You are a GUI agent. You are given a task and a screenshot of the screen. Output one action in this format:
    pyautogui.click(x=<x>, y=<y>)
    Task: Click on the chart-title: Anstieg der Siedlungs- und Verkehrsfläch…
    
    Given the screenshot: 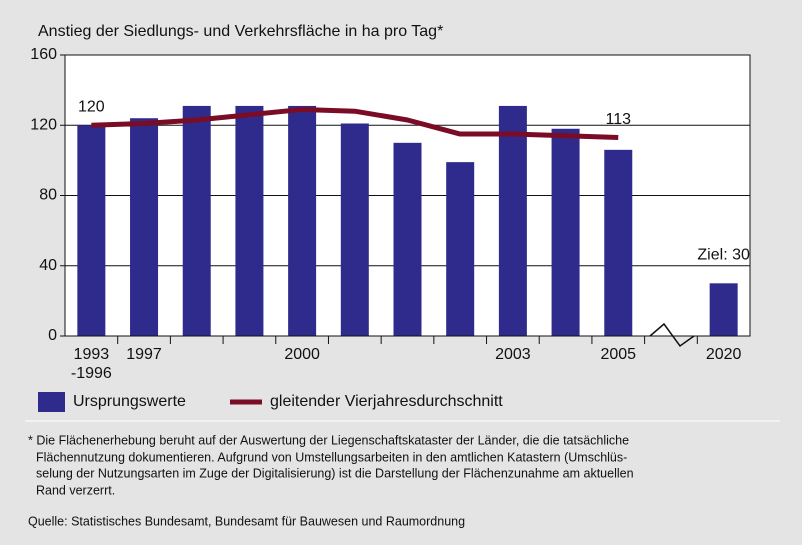 What is the action you would take?
    pyautogui.click(x=240, y=31)
    